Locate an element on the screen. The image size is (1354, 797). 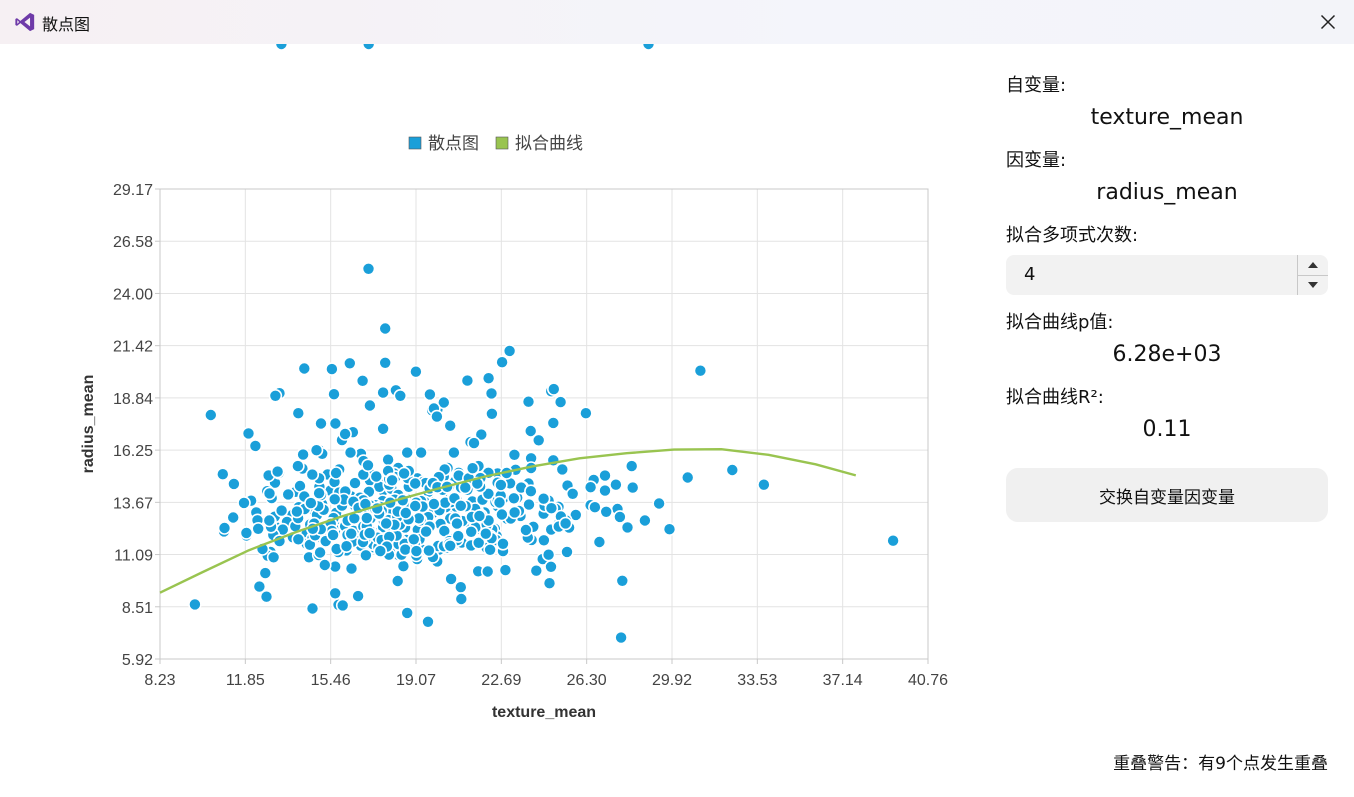
polynomial-degree-spinbox: 4 is located at coordinates (1167, 275).